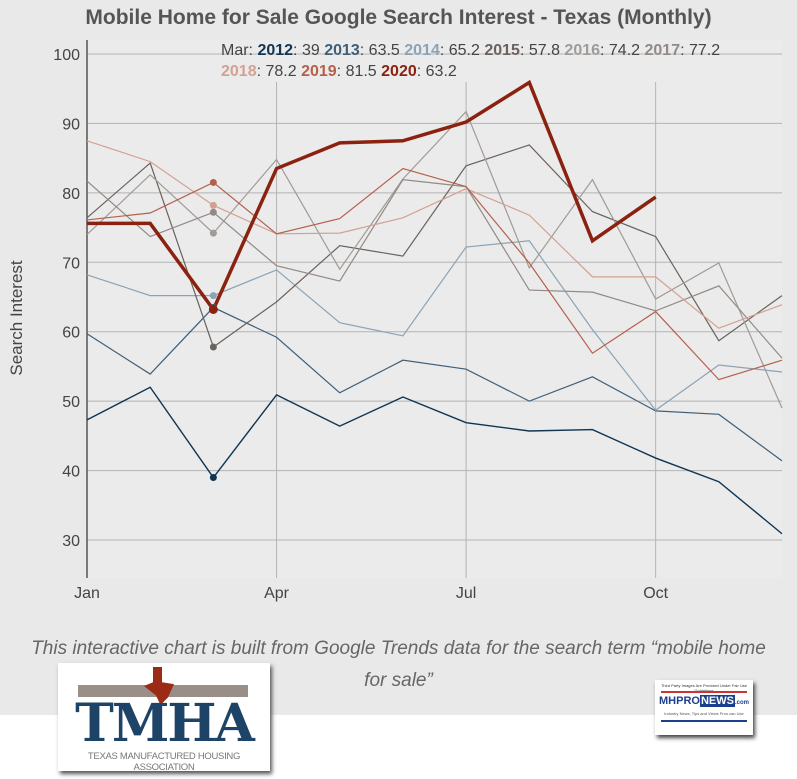 The width and height of the screenshot is (797, 779). I want to click on y-tick-label: 60, so click(71, 333).